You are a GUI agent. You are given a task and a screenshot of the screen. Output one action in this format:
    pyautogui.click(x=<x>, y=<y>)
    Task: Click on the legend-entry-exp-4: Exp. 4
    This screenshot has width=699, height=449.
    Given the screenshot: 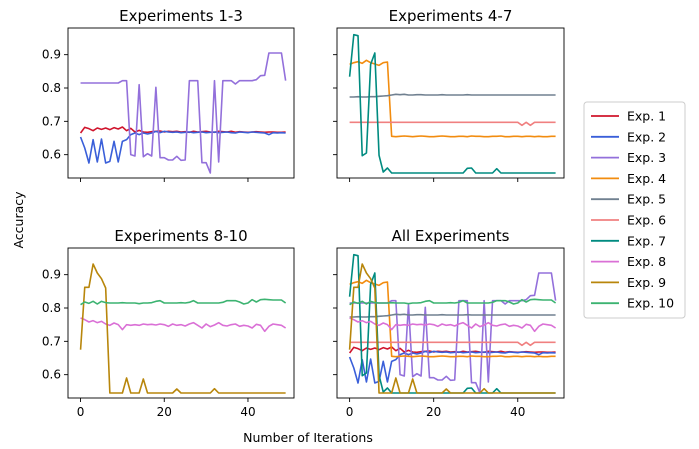 What is the action you would take?
    pyautogui.click(x=628, y=178)
    